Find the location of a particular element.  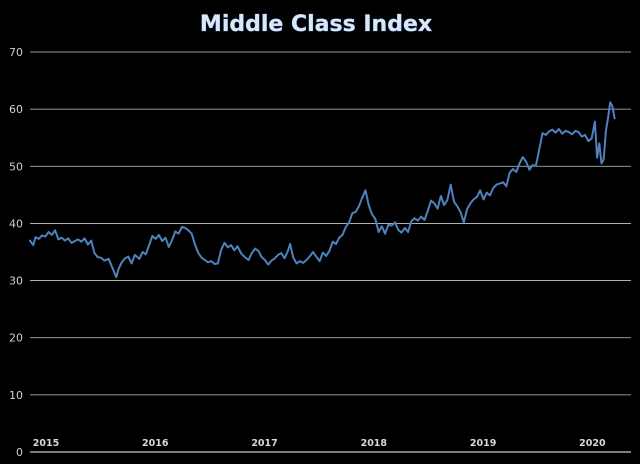

chart-title: Middle Class Index is located at coordinates (316, 24).